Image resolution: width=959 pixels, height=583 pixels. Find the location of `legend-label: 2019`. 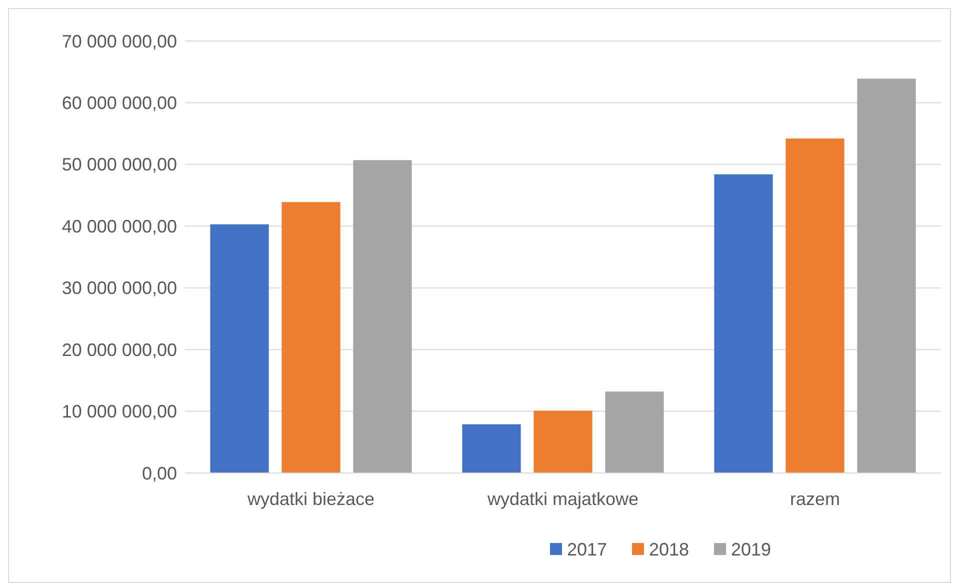

legend-label: 2019 is located at coordinates (751, 549).